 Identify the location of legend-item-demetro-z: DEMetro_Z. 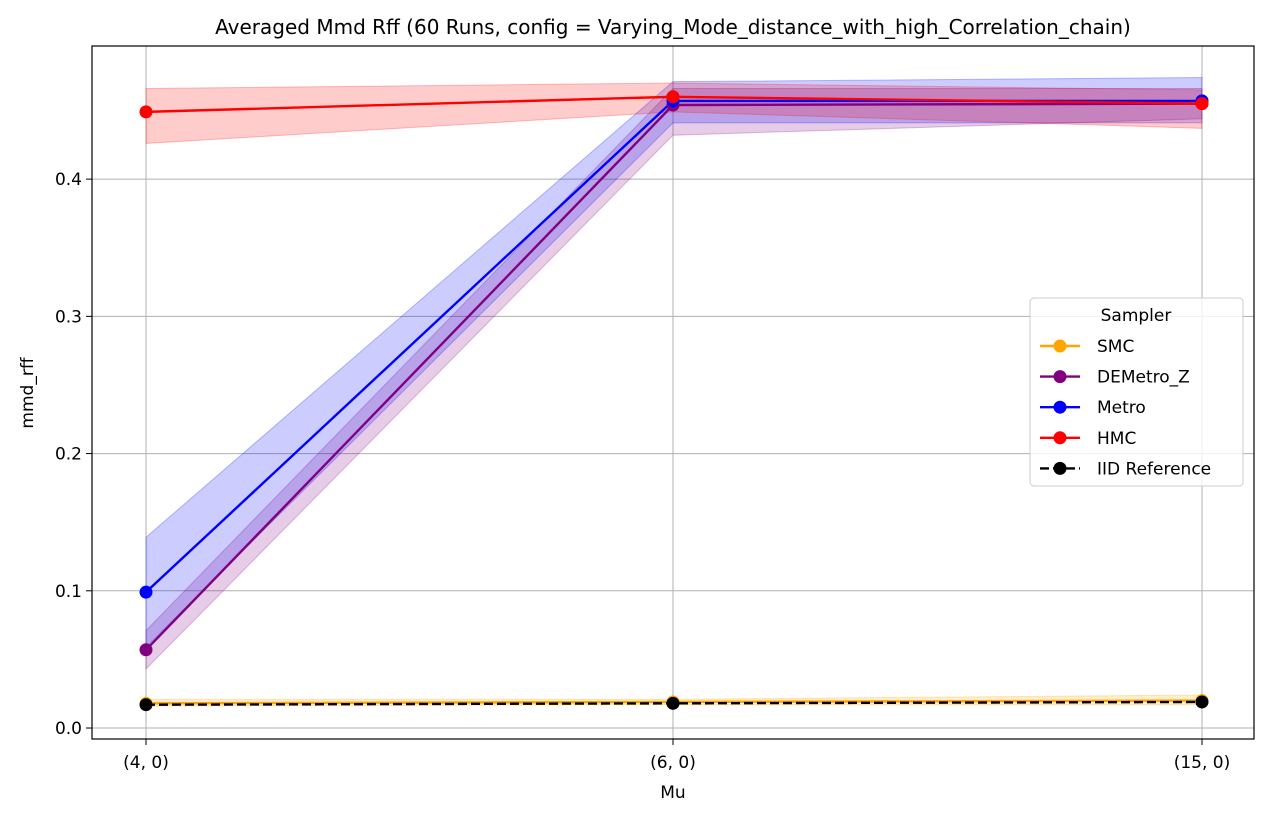
(1115, 378).